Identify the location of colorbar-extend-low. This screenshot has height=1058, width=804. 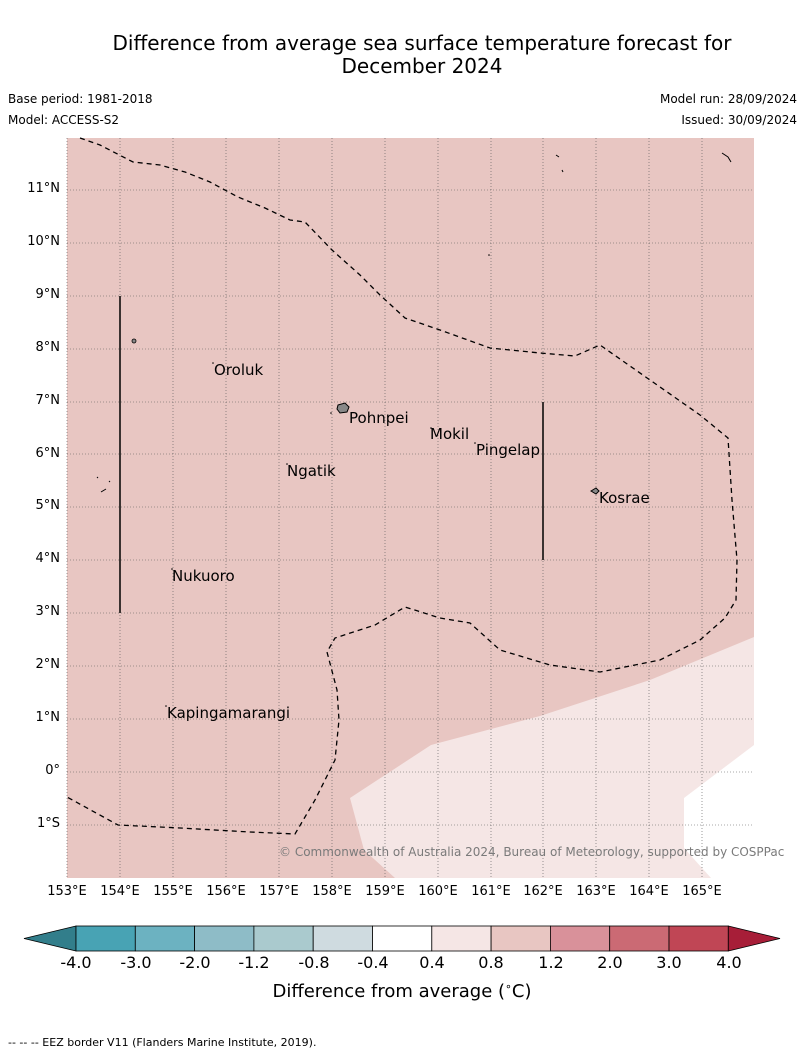
(50, 938).